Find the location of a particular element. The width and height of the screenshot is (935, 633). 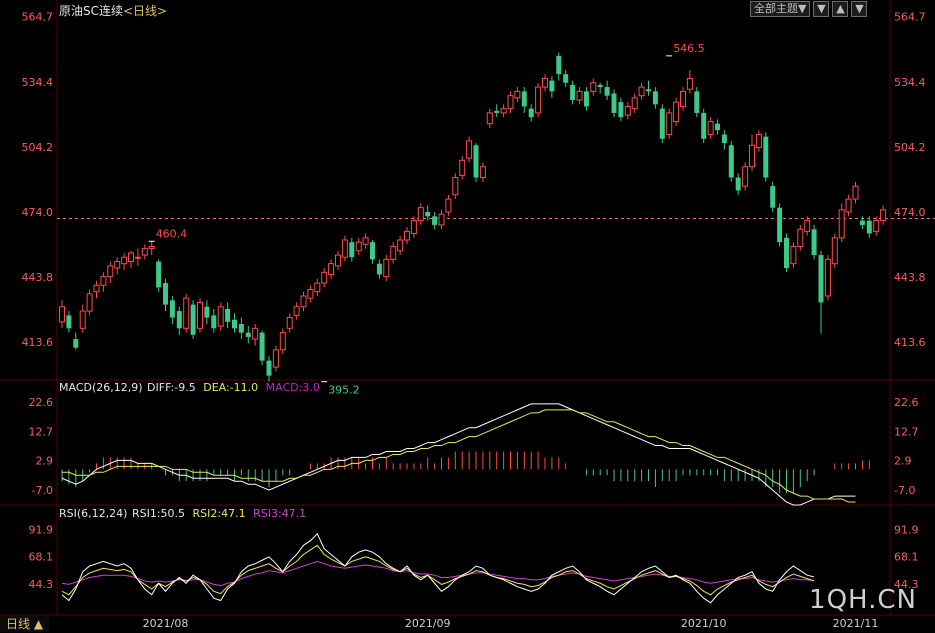

collapse-button: ▼ is located at coordinates (821, 9).